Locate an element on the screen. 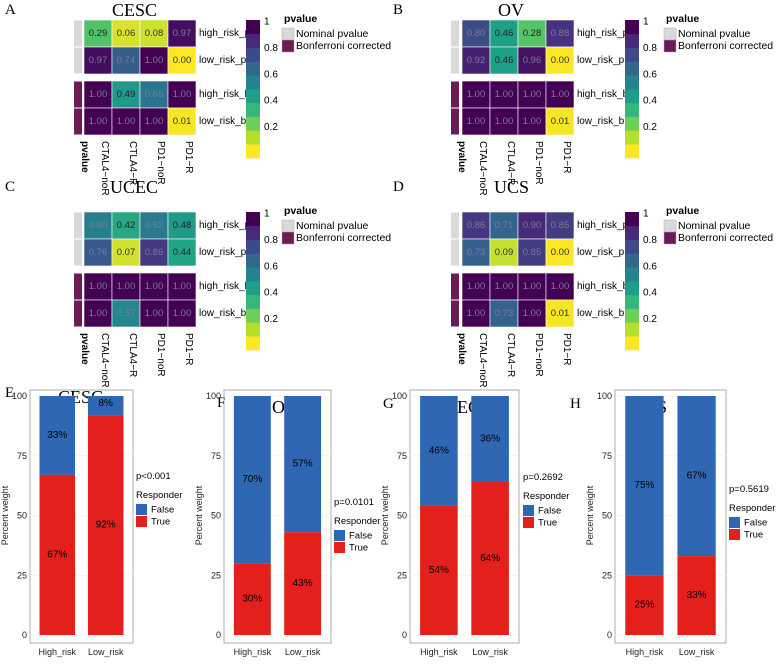 The height and width of the screenshot is (667, 777). panel-title: OV is located at coordinates (511, 10).